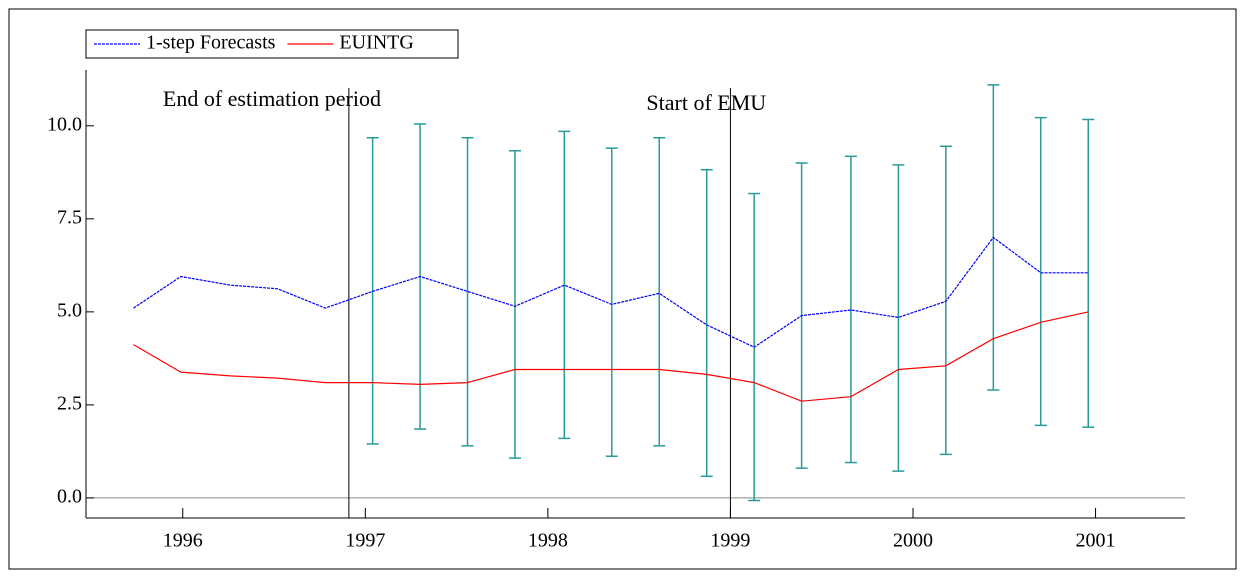 The image size is (1245, 578). I want to click on y-tick-label: 10.0, so click(64, 124).